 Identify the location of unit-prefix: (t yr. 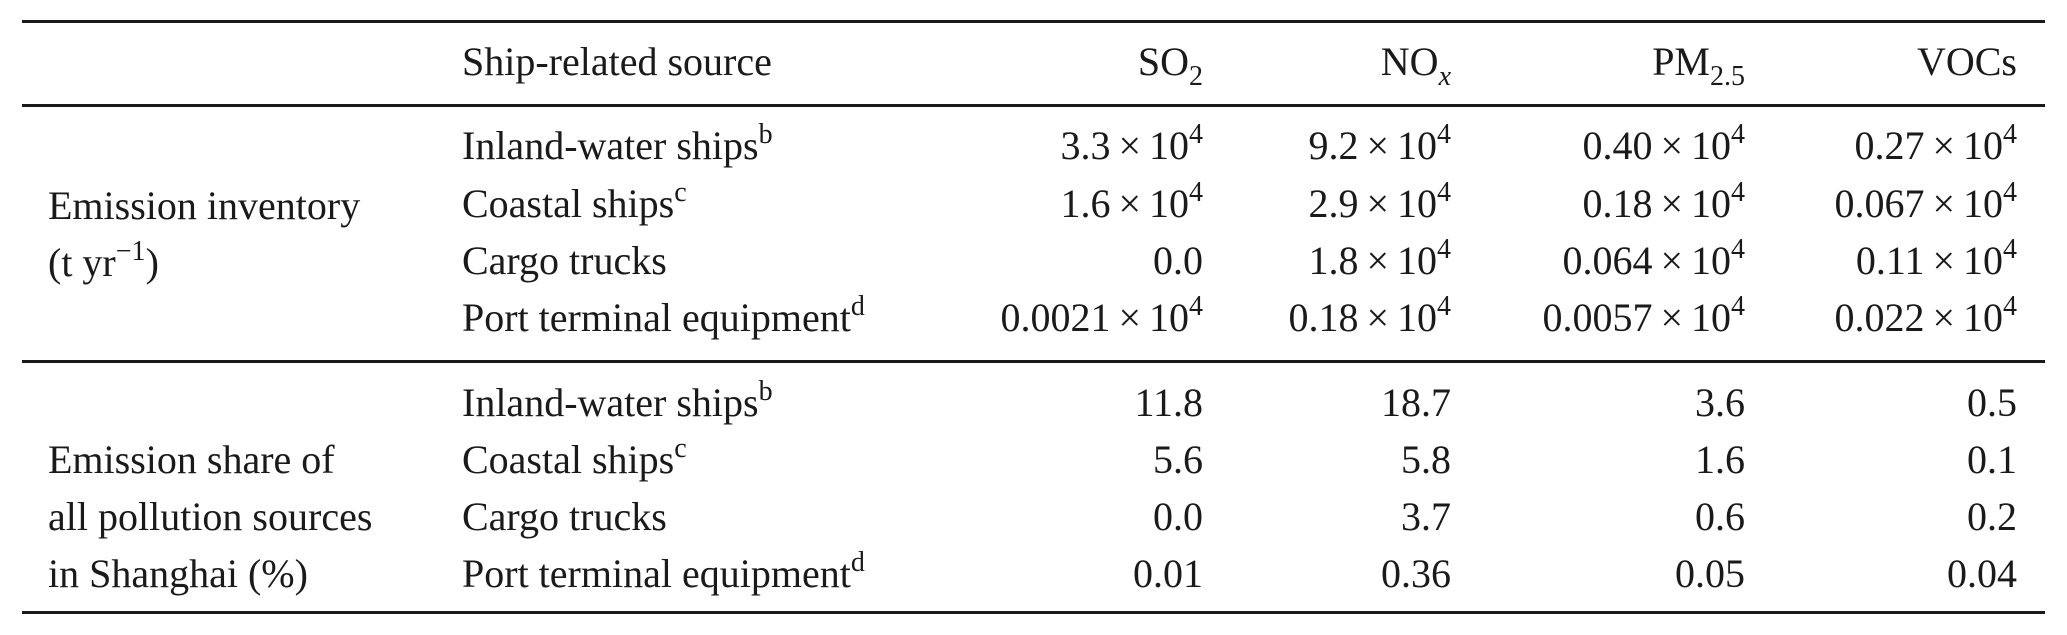
(82, 262).